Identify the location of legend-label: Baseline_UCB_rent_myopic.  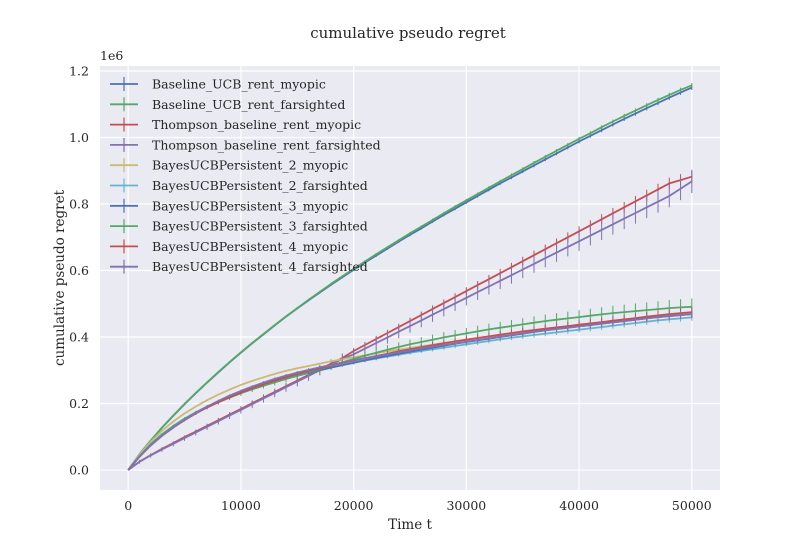
(239, 84).